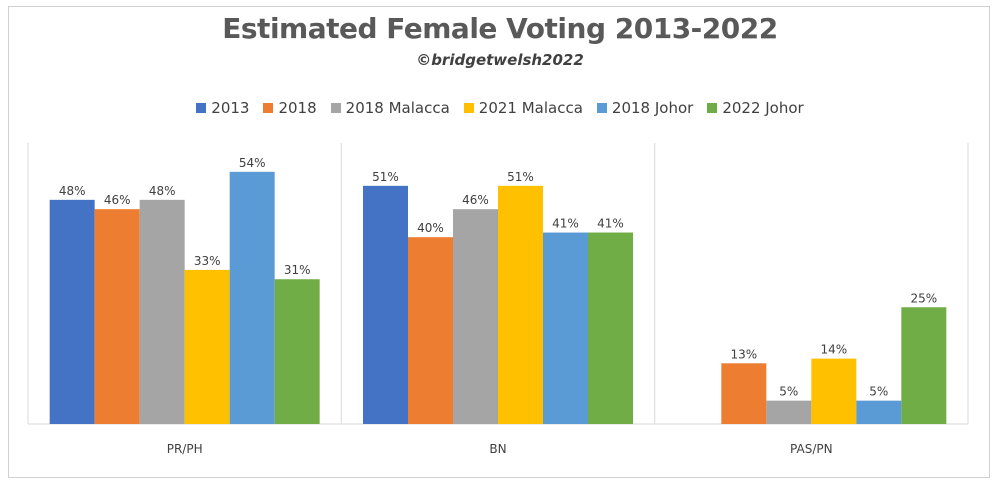 This screenshot has height=488, width=1000. What do you see at coordinates (833, 350) in the screenshot?
I see `data-label: 14%` at bounding box center [833, 350].